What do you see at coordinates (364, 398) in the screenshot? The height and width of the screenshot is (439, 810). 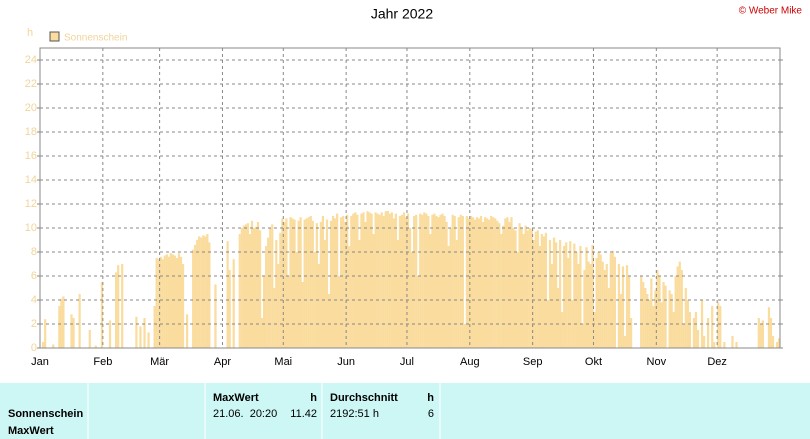 I see `column-title: Durchschnitt` at bounding box center [364, 398].